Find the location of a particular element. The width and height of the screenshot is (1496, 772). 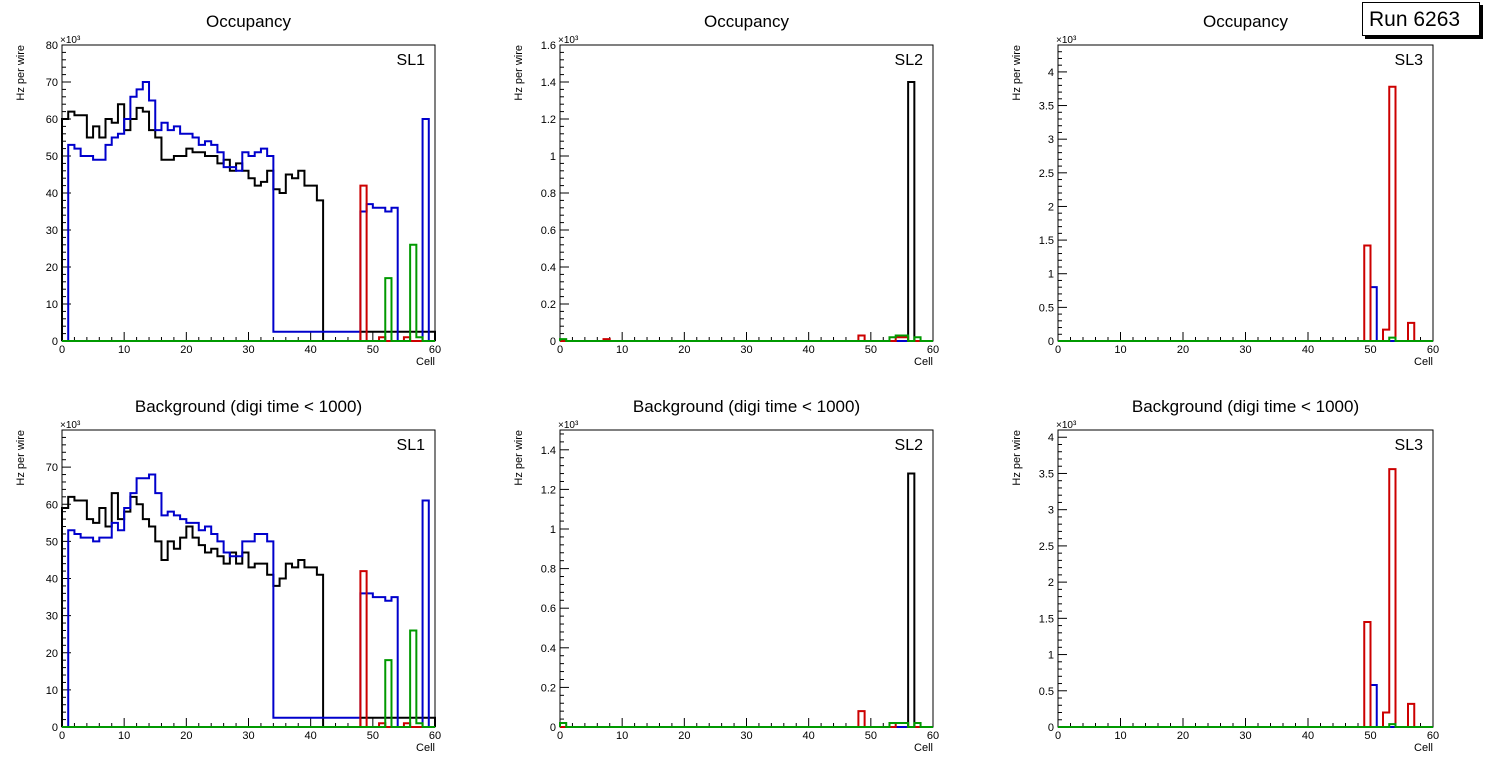

y-tick-label: 0.8 is located at coordinates (548, 194).